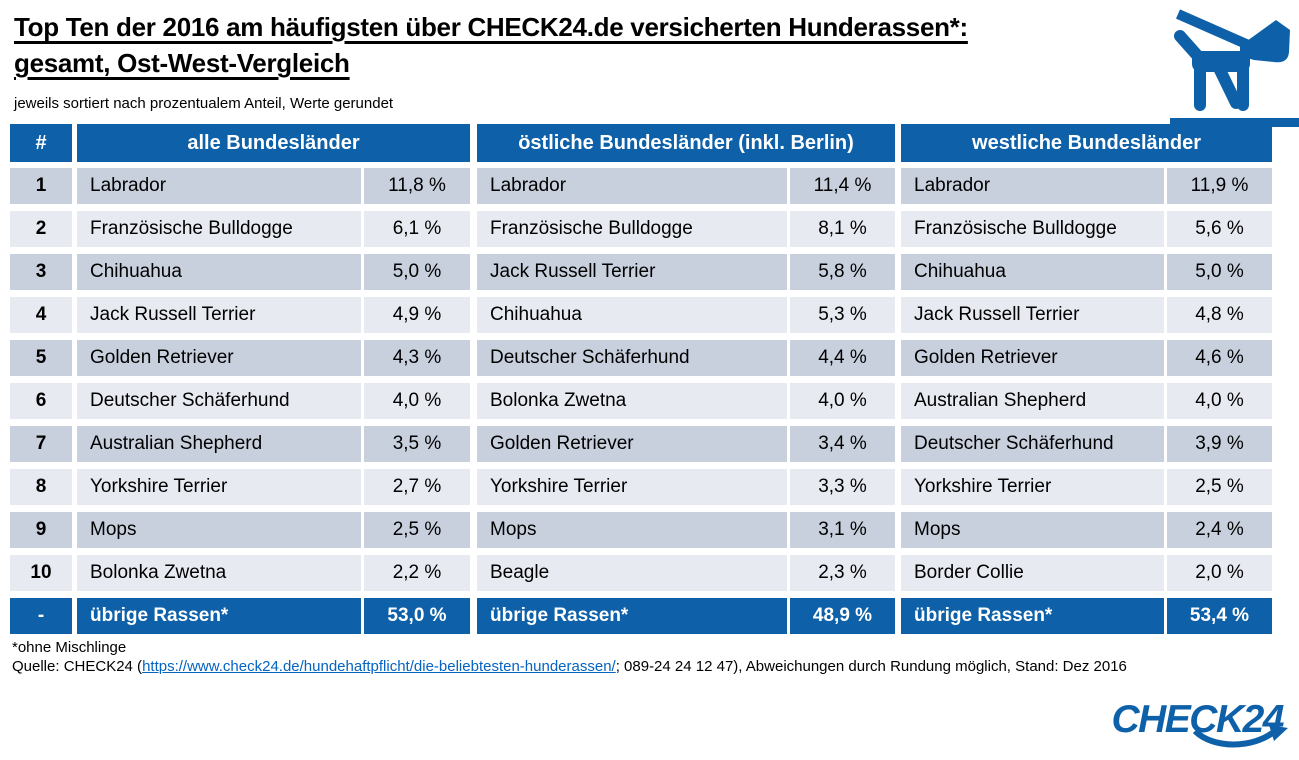  What do you see at coordinates (632, 358) in the screenshot?
I see `breed-cell-east: Deutscher Schäferhund` at bounding box center [632, 358].